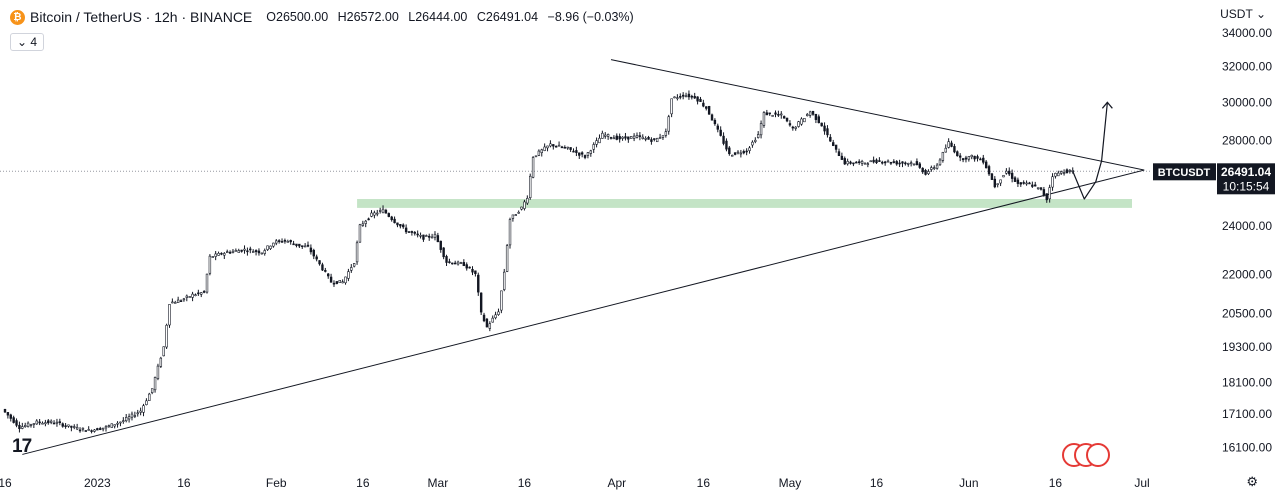  I want to click on indicators-toggle: ⌄ 4, so click(27, 42).